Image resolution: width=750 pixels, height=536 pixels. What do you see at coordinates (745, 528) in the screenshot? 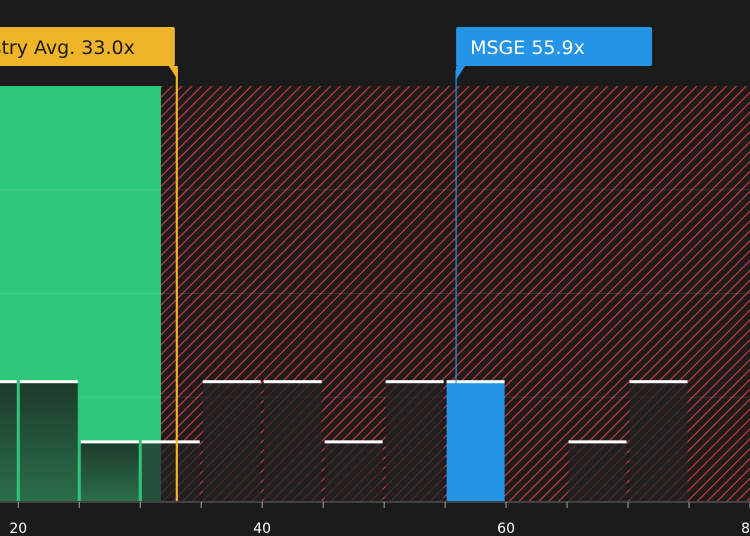
I see `x-tick-label: 80` at bounding box center [745, 528].